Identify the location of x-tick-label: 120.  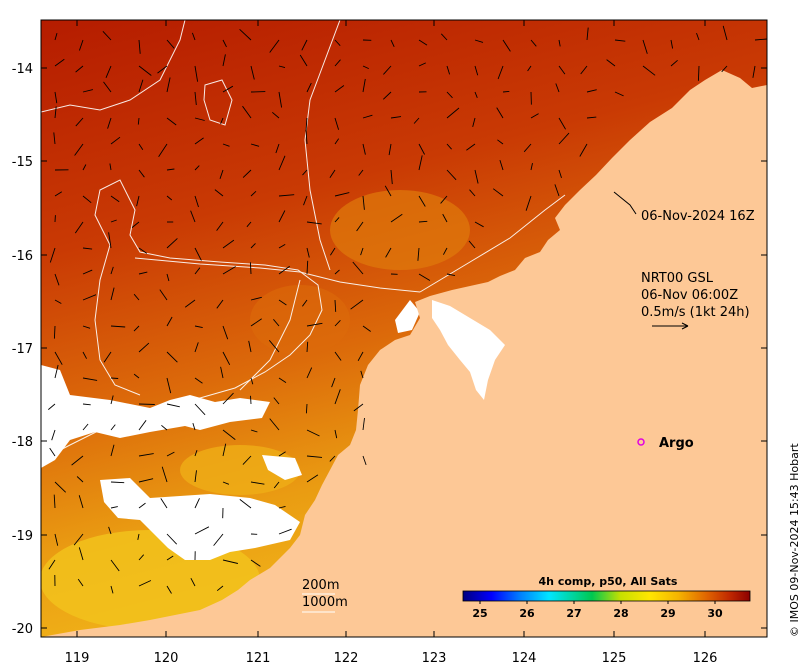
(166, 658).